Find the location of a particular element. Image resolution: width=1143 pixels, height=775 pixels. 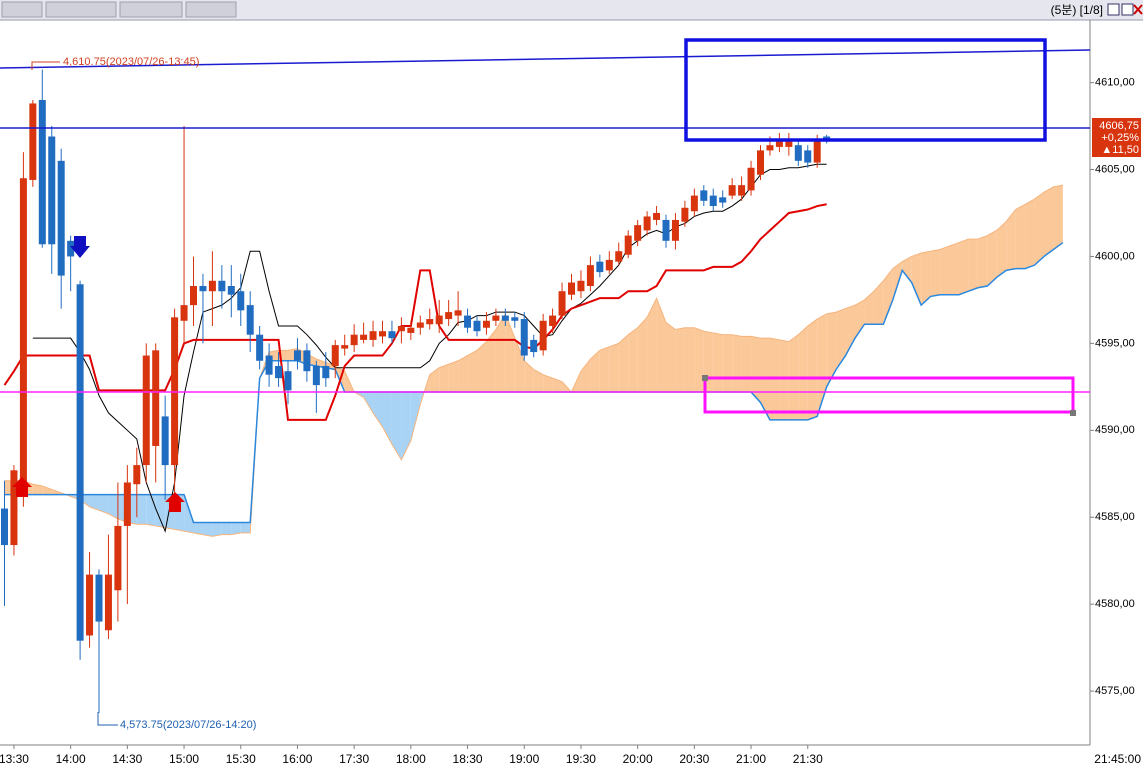

restore-button is located at coordinates (1113, 9).